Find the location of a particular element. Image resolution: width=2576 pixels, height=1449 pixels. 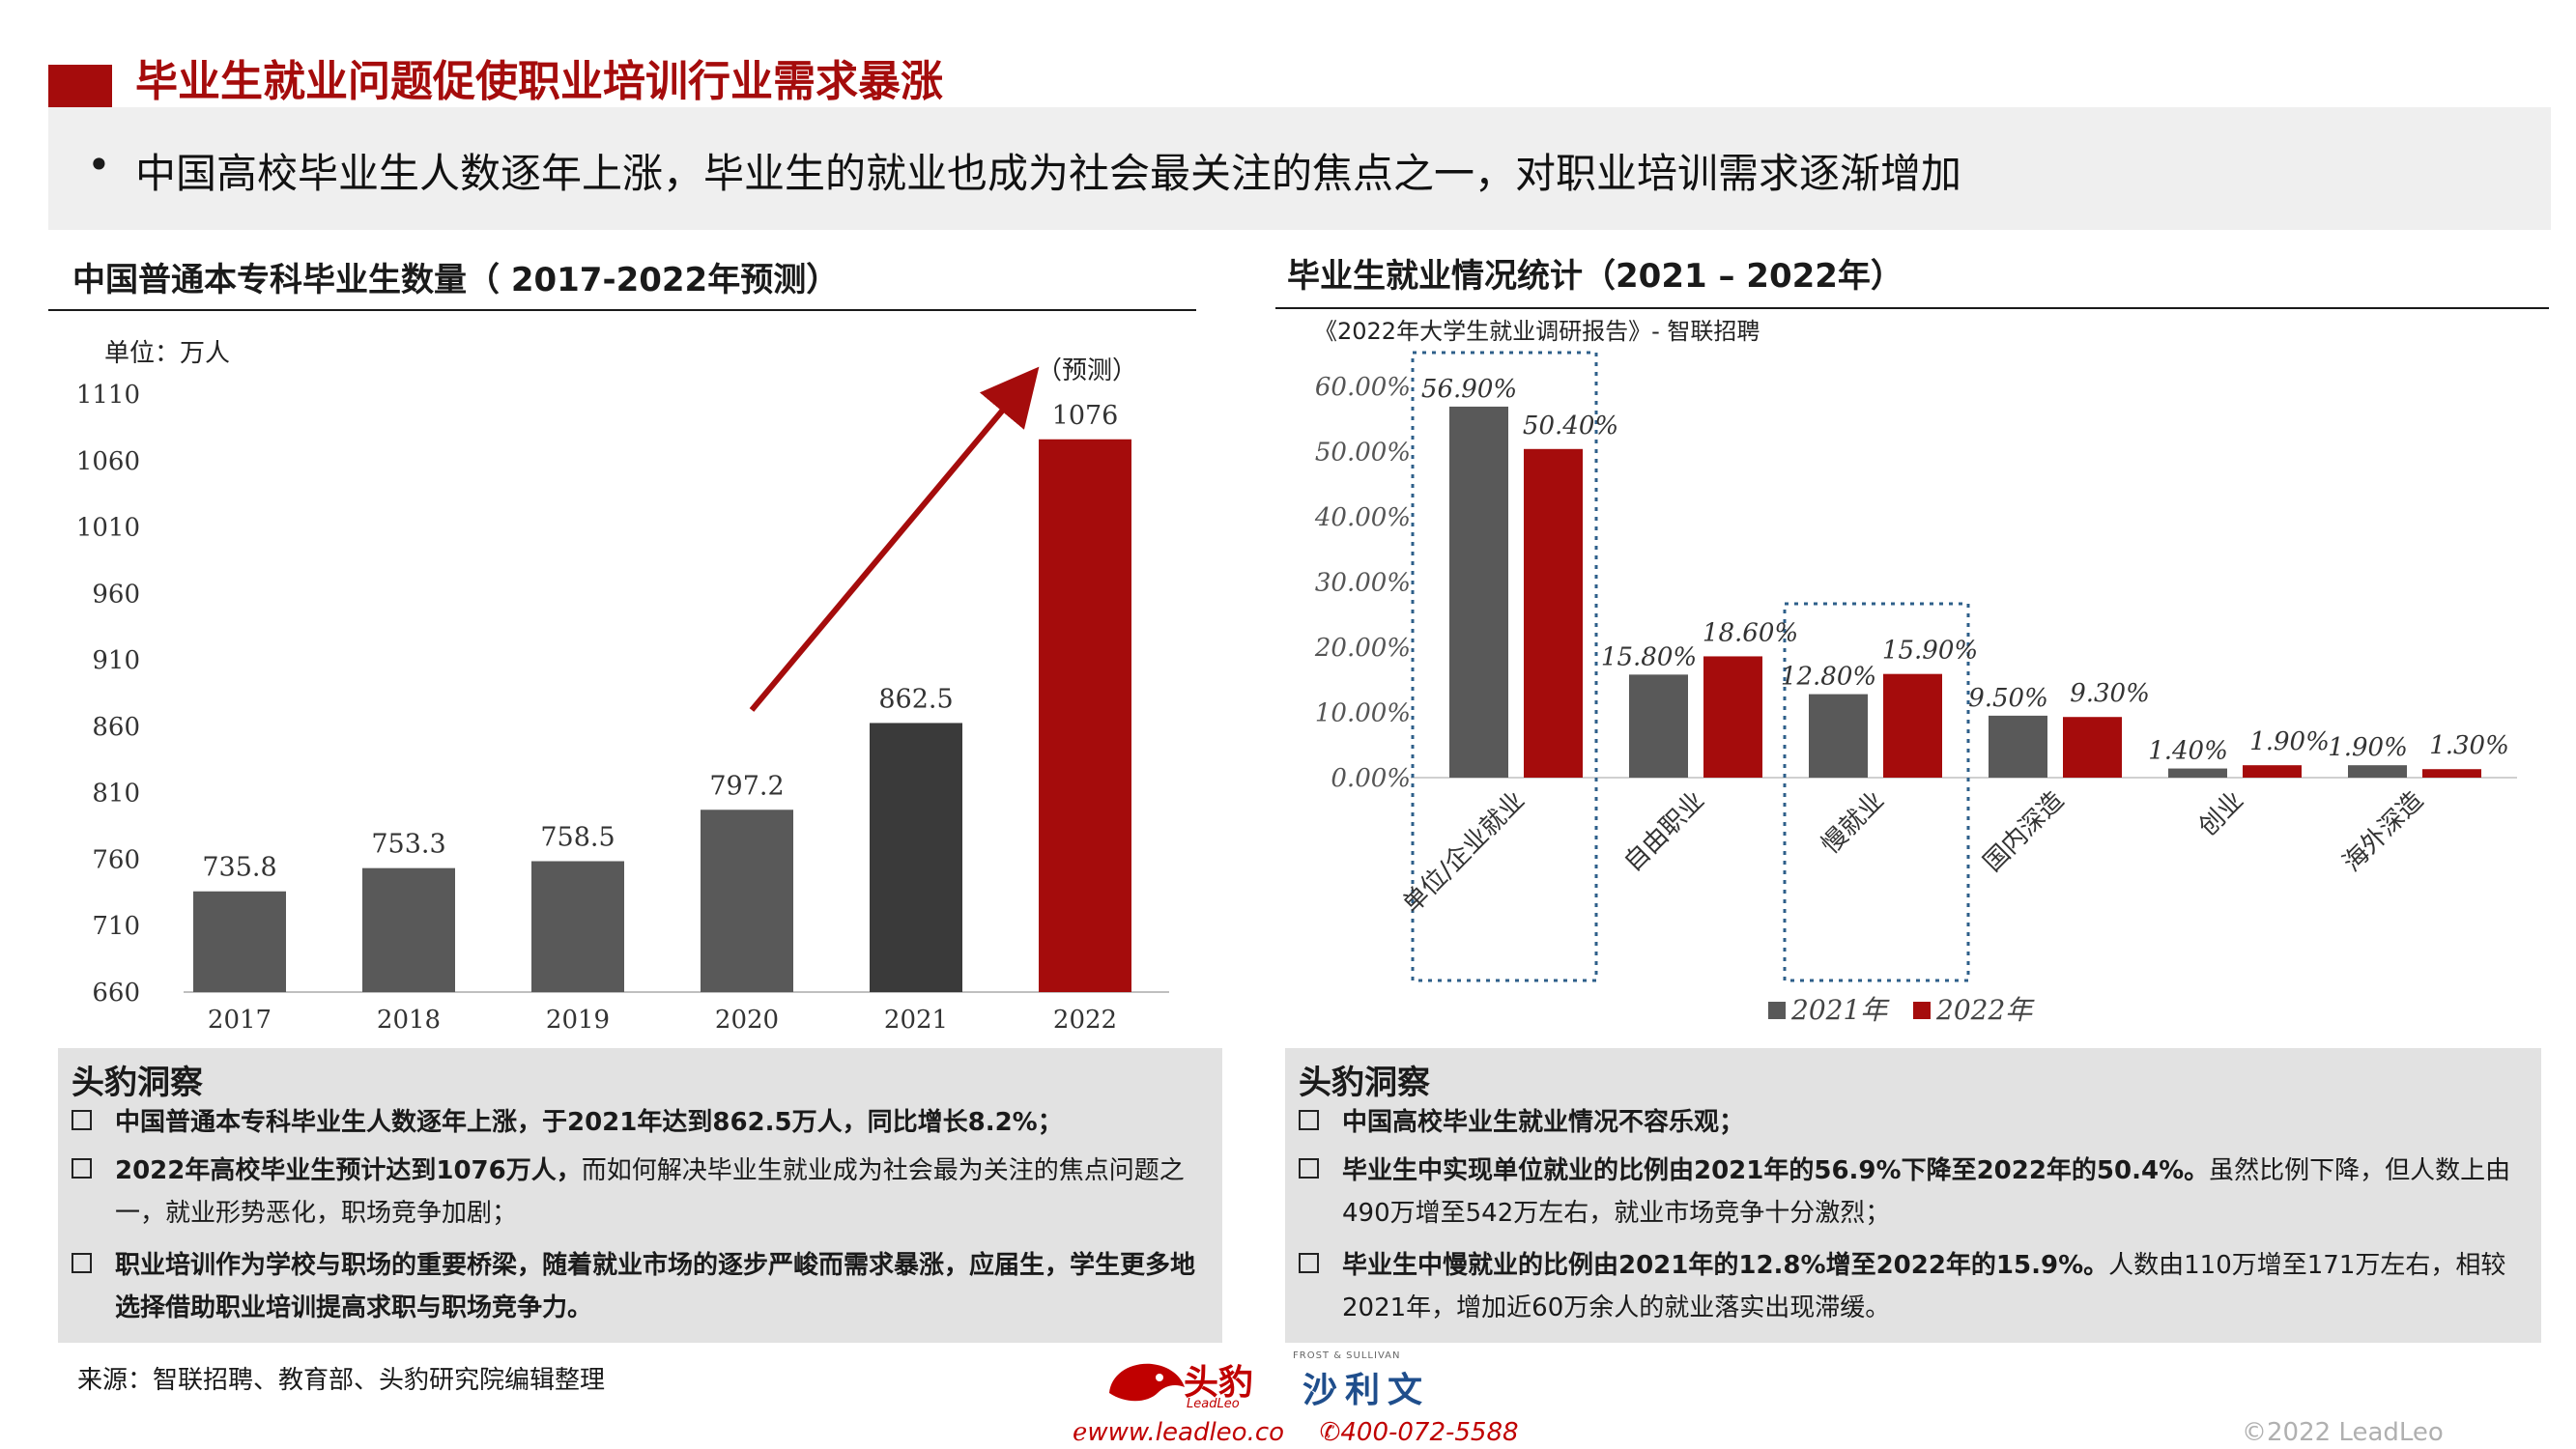

leopard-icon is located at coordinates (1147, 1382).